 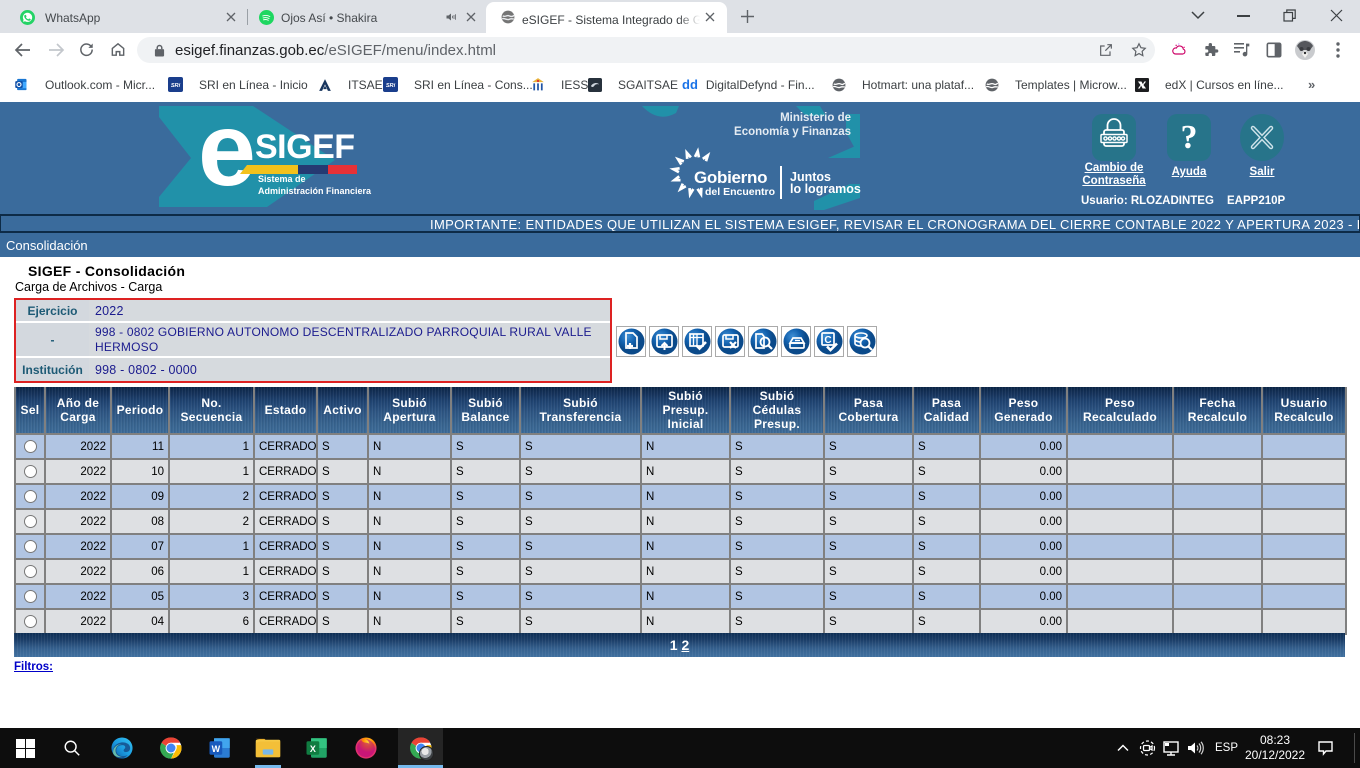 What do you see at coordinates (216, 749) in the screenshot?
I see `svg-text: W` at bounding box center [216, 749].